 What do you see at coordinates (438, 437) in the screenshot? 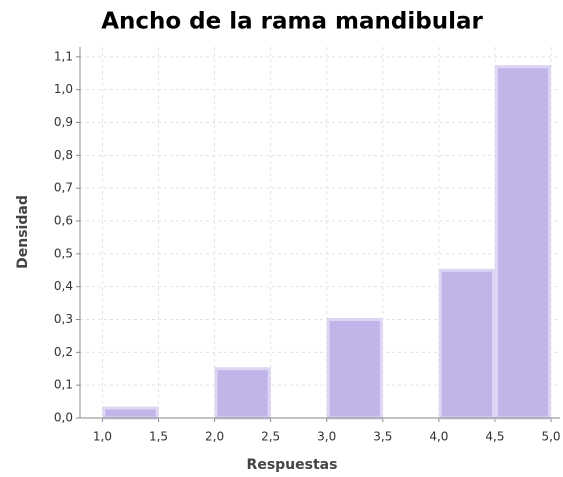
I see `x-tick-label: 4,0` at bounding box center [438, 437].